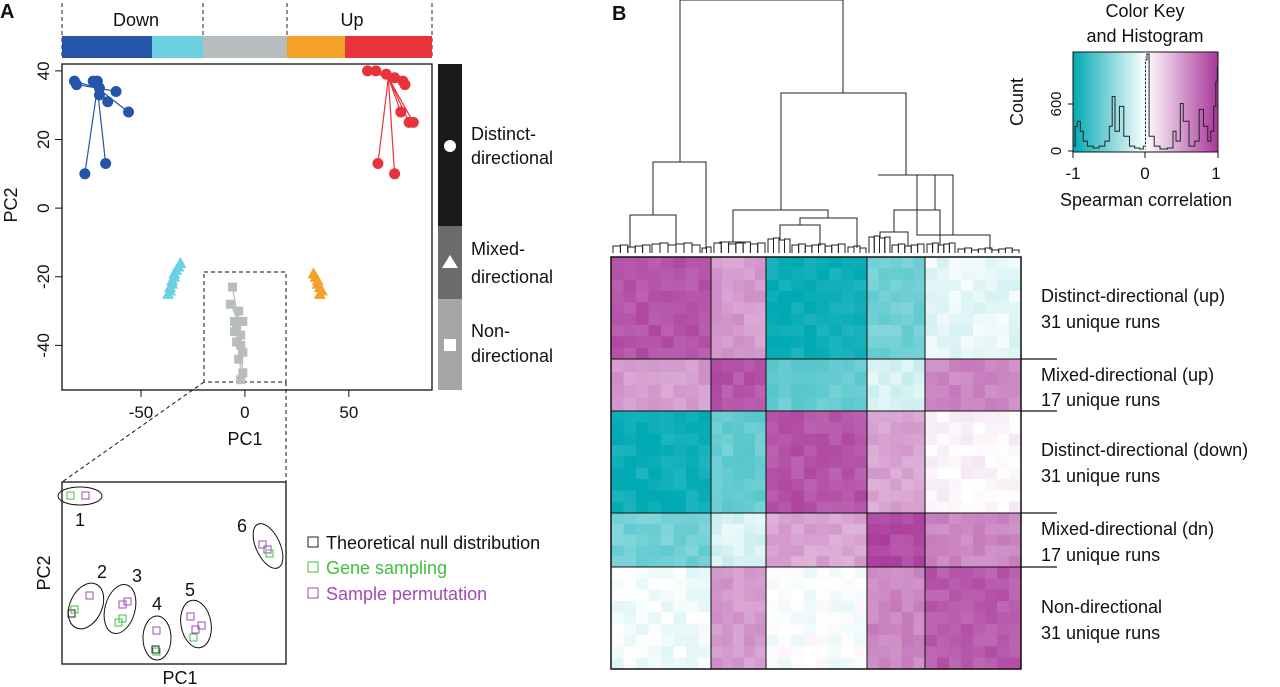 Image resolution: width=1280 pixels, height=687 pixels. I want to click on panel-b-label: B, so click(619, 14).